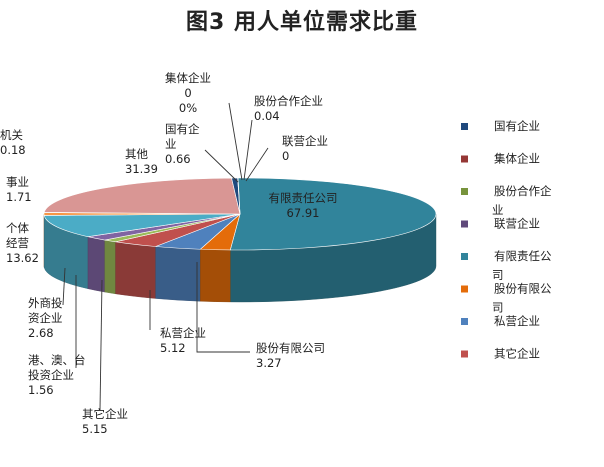  I want to click on slice-label-7: 事业 1.71, so click(19, 189).